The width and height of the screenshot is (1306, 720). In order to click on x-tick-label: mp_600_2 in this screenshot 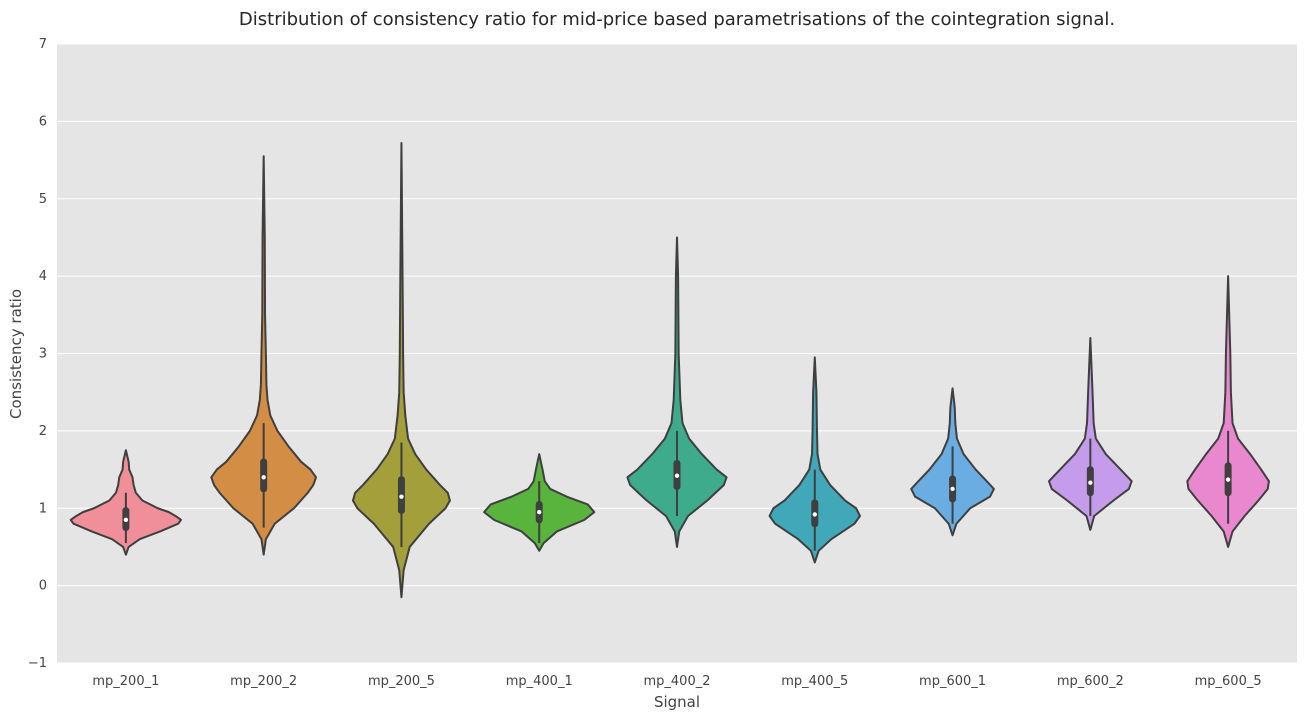, I will do `click(1090, 681)`.